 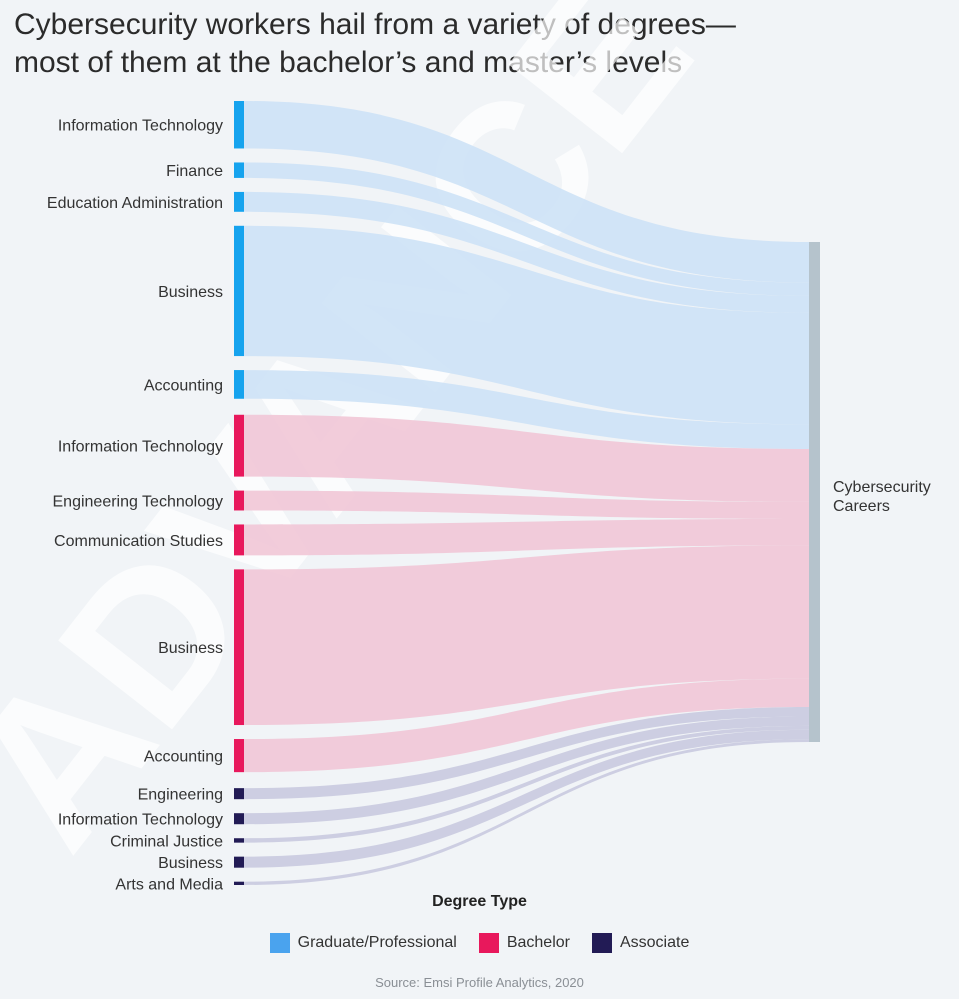 What do you see at coordinates (169, 884) in the screenshot?
I see `label-associate-arts-and-media: Arts and Media` at bounding box center [169, 884].